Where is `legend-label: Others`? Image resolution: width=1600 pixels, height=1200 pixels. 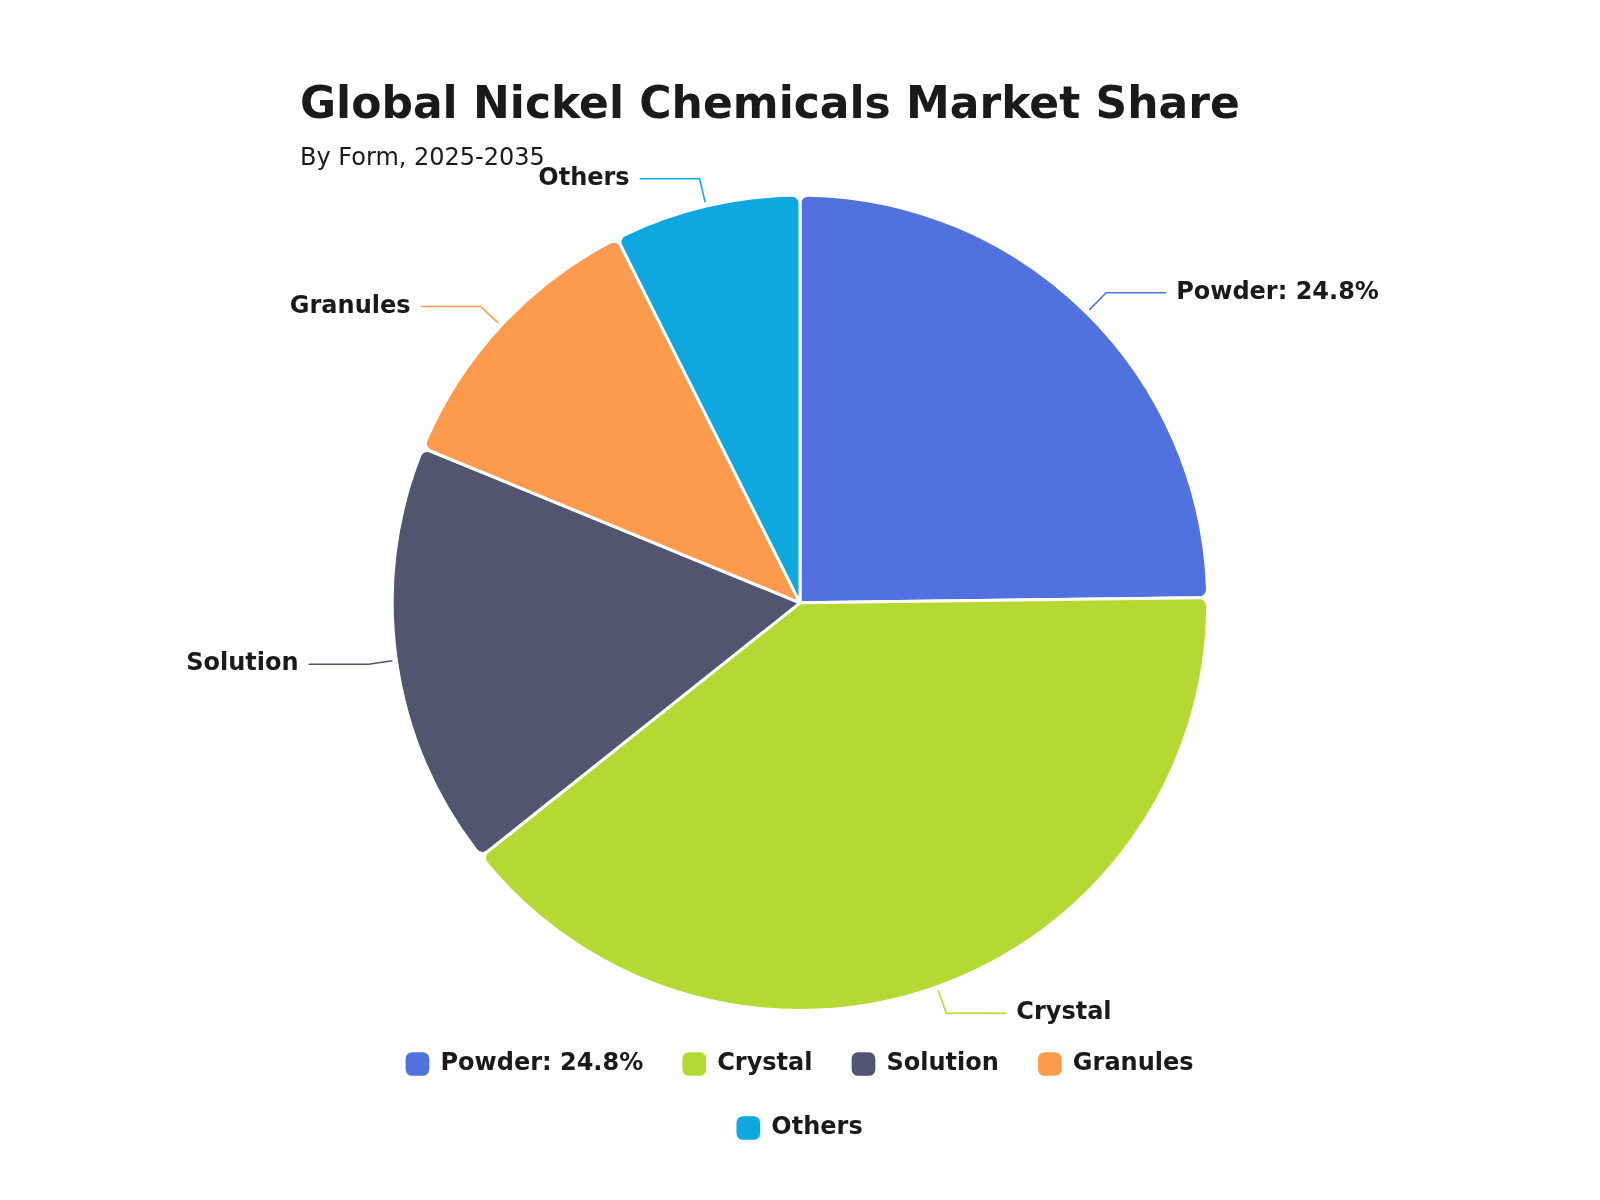 legend-label: Others is located at coordinates (817, 1126).